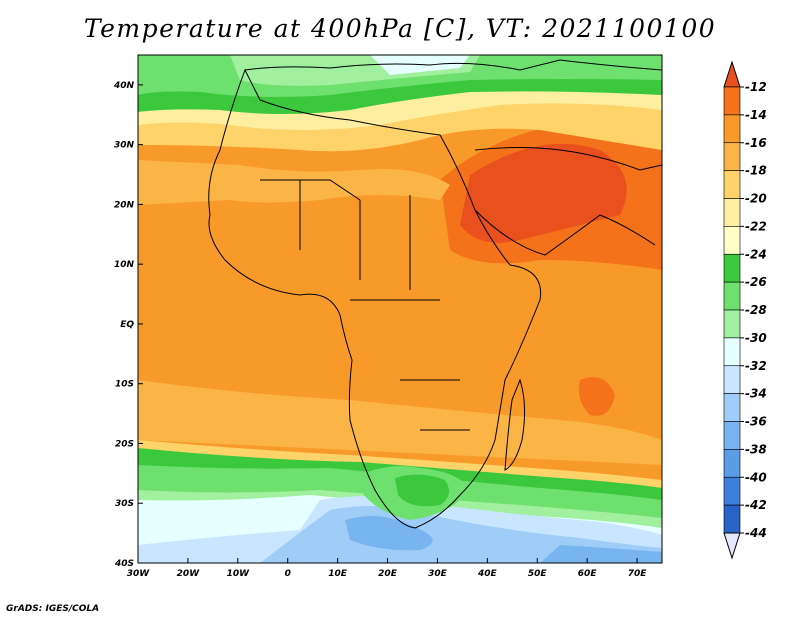 The height and width of the screenshot is (618, 800). Describe the element at coordinates (588, 574) in the screenshot. I see `x-tick-label: 60E` at that location.